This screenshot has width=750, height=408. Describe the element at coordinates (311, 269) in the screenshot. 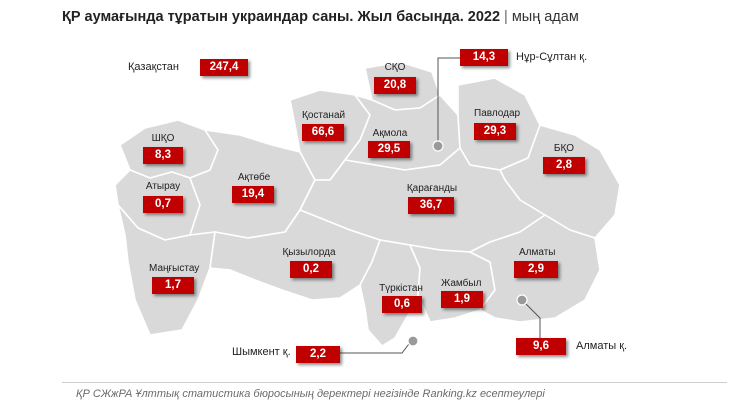

I see `region-value-kyzylorda: 0,2` at that location.